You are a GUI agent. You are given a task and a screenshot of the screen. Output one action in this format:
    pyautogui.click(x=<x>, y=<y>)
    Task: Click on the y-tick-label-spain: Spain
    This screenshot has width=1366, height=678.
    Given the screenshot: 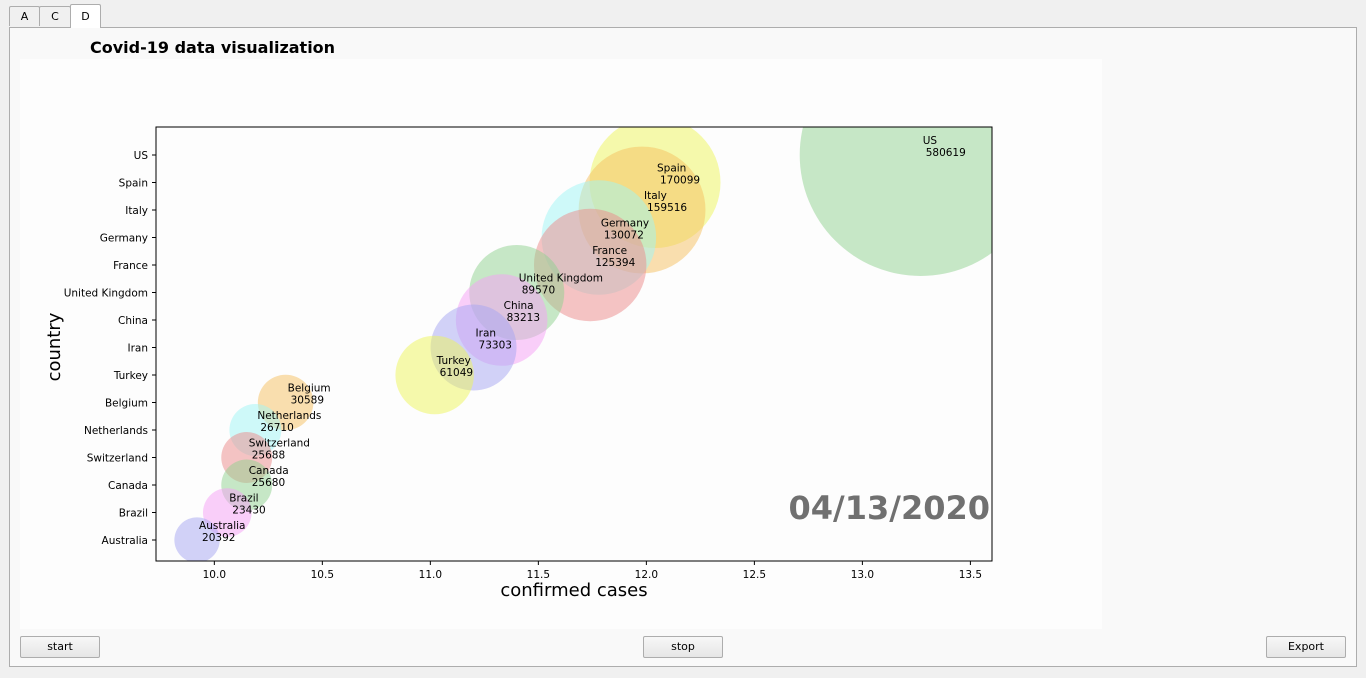 What is the action you would take?
    pyautogui.click(x=133, y=184)
    